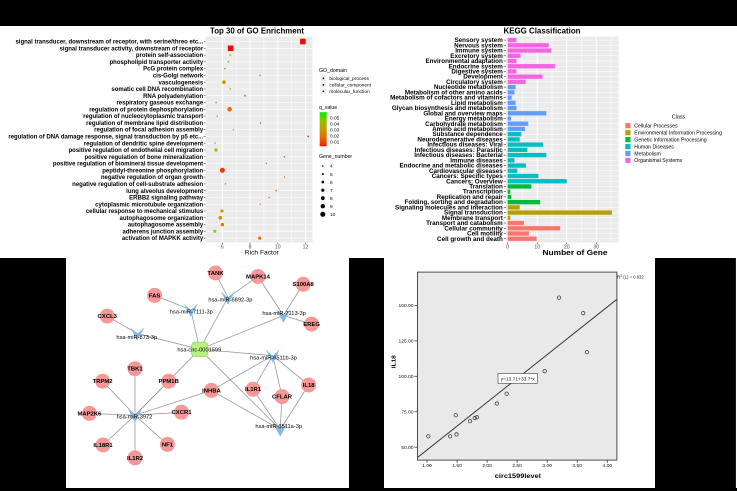 This screenshot has height=491, width=737. What do you see at coordinates (331, 191) in the screenshot?
I see `svg-text: 7` at bounding box center [331, 191].